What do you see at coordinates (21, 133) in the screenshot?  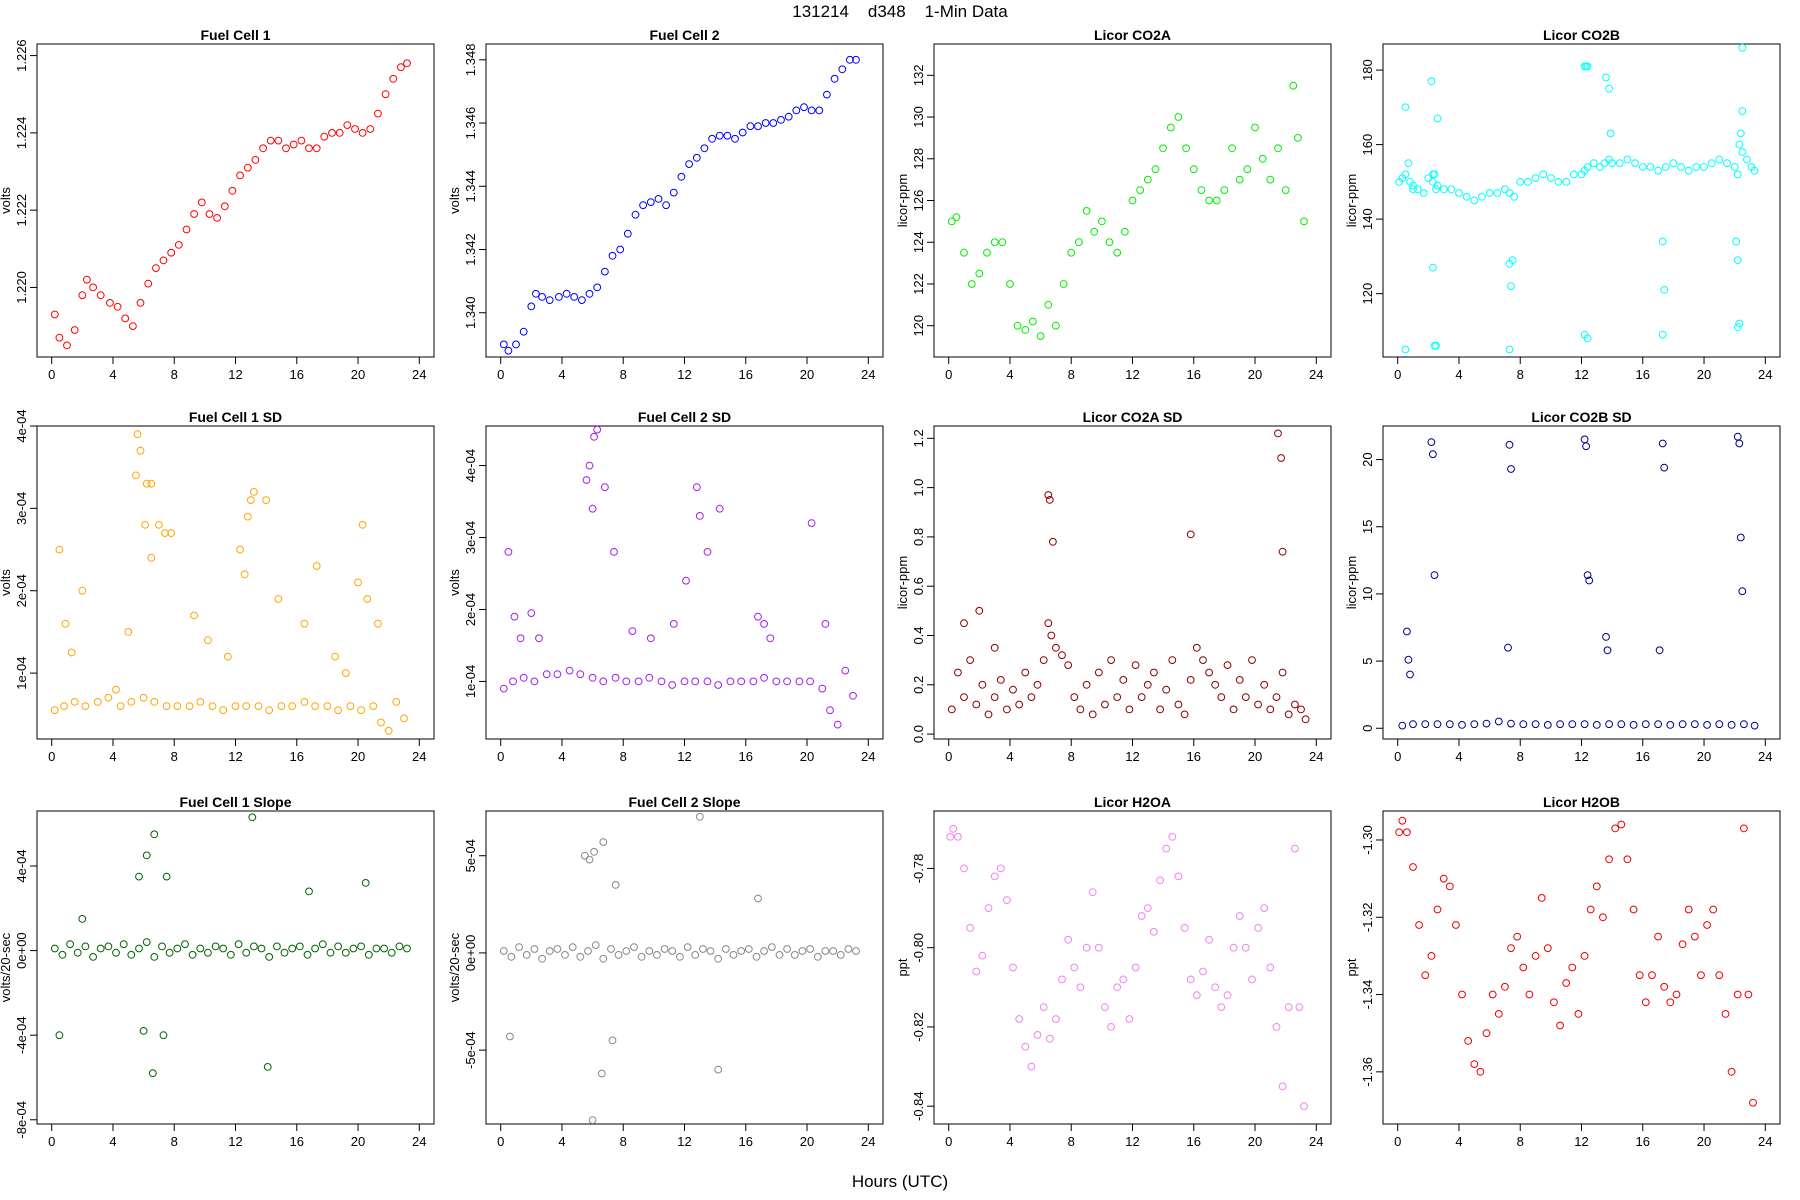 I see `y-tick-label: 1.224` at bounding box center [21, 133].